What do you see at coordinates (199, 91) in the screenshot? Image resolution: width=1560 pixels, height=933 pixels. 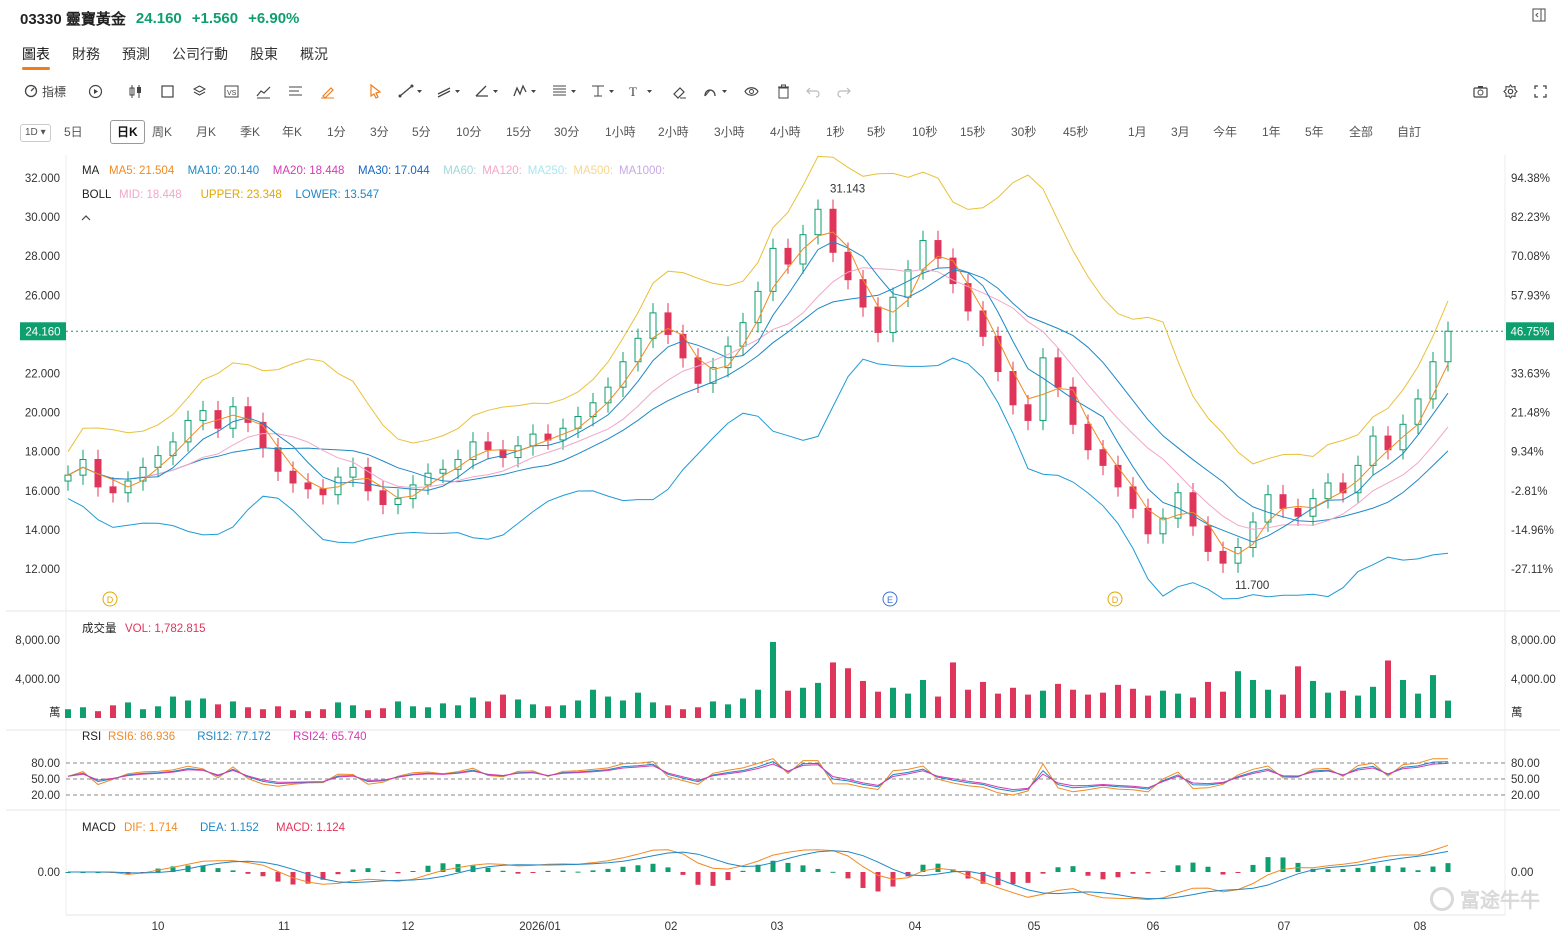 I see `layers-icon` at bounding box center [199, 91].